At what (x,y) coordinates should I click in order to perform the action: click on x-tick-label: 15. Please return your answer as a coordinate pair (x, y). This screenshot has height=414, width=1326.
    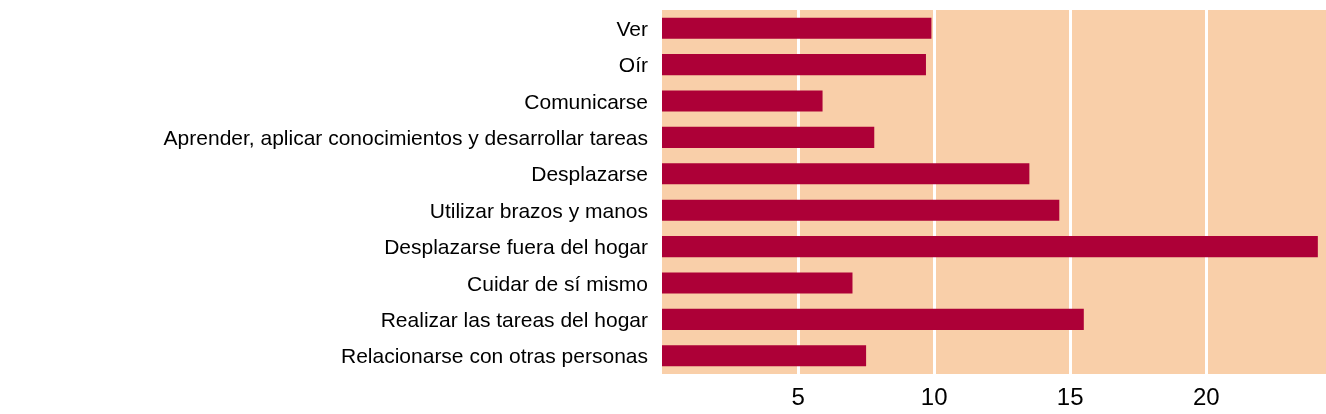
    Looking at the image, I should click on (1070, 396).